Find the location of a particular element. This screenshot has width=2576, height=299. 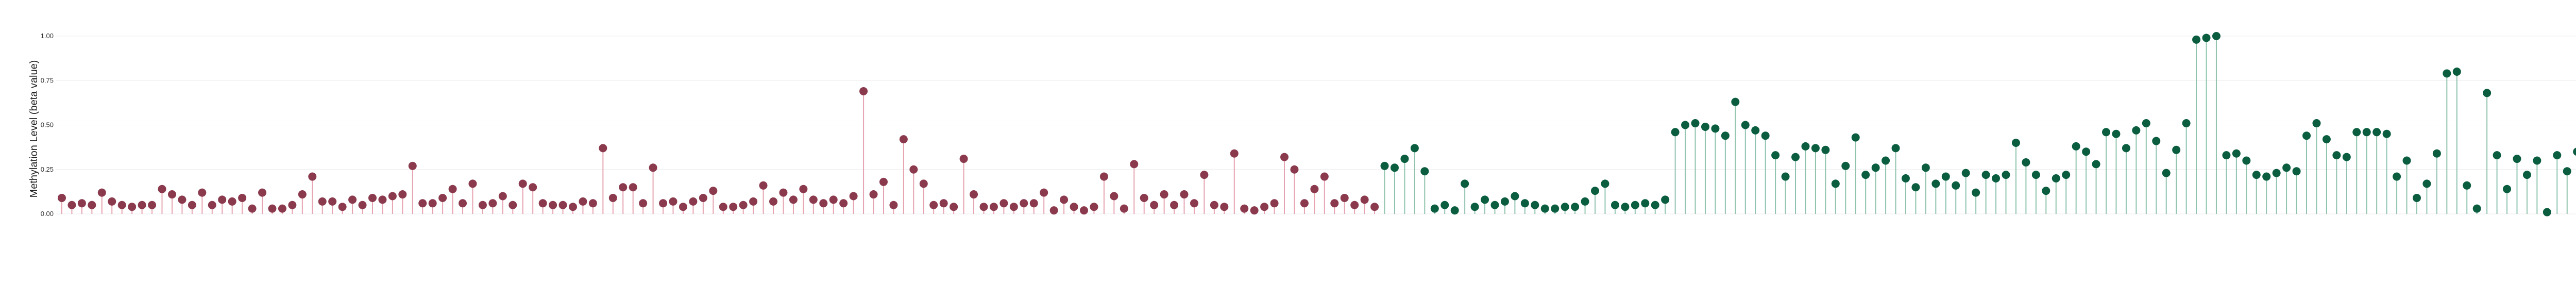

y-axis-ticks: 0.00 0.25 0.50 0.75 1.00 is located at coordinates (47, 125).